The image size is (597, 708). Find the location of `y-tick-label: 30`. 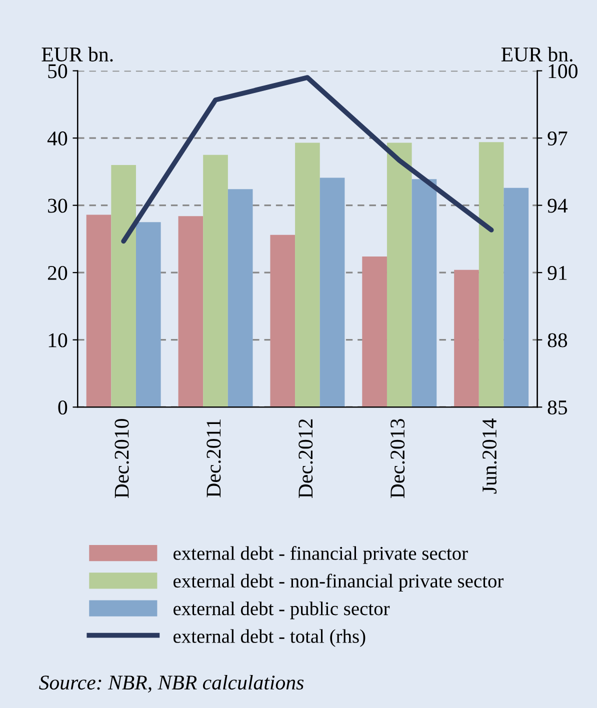

y-tick-label: 30 is located at coordinates (58, 205).